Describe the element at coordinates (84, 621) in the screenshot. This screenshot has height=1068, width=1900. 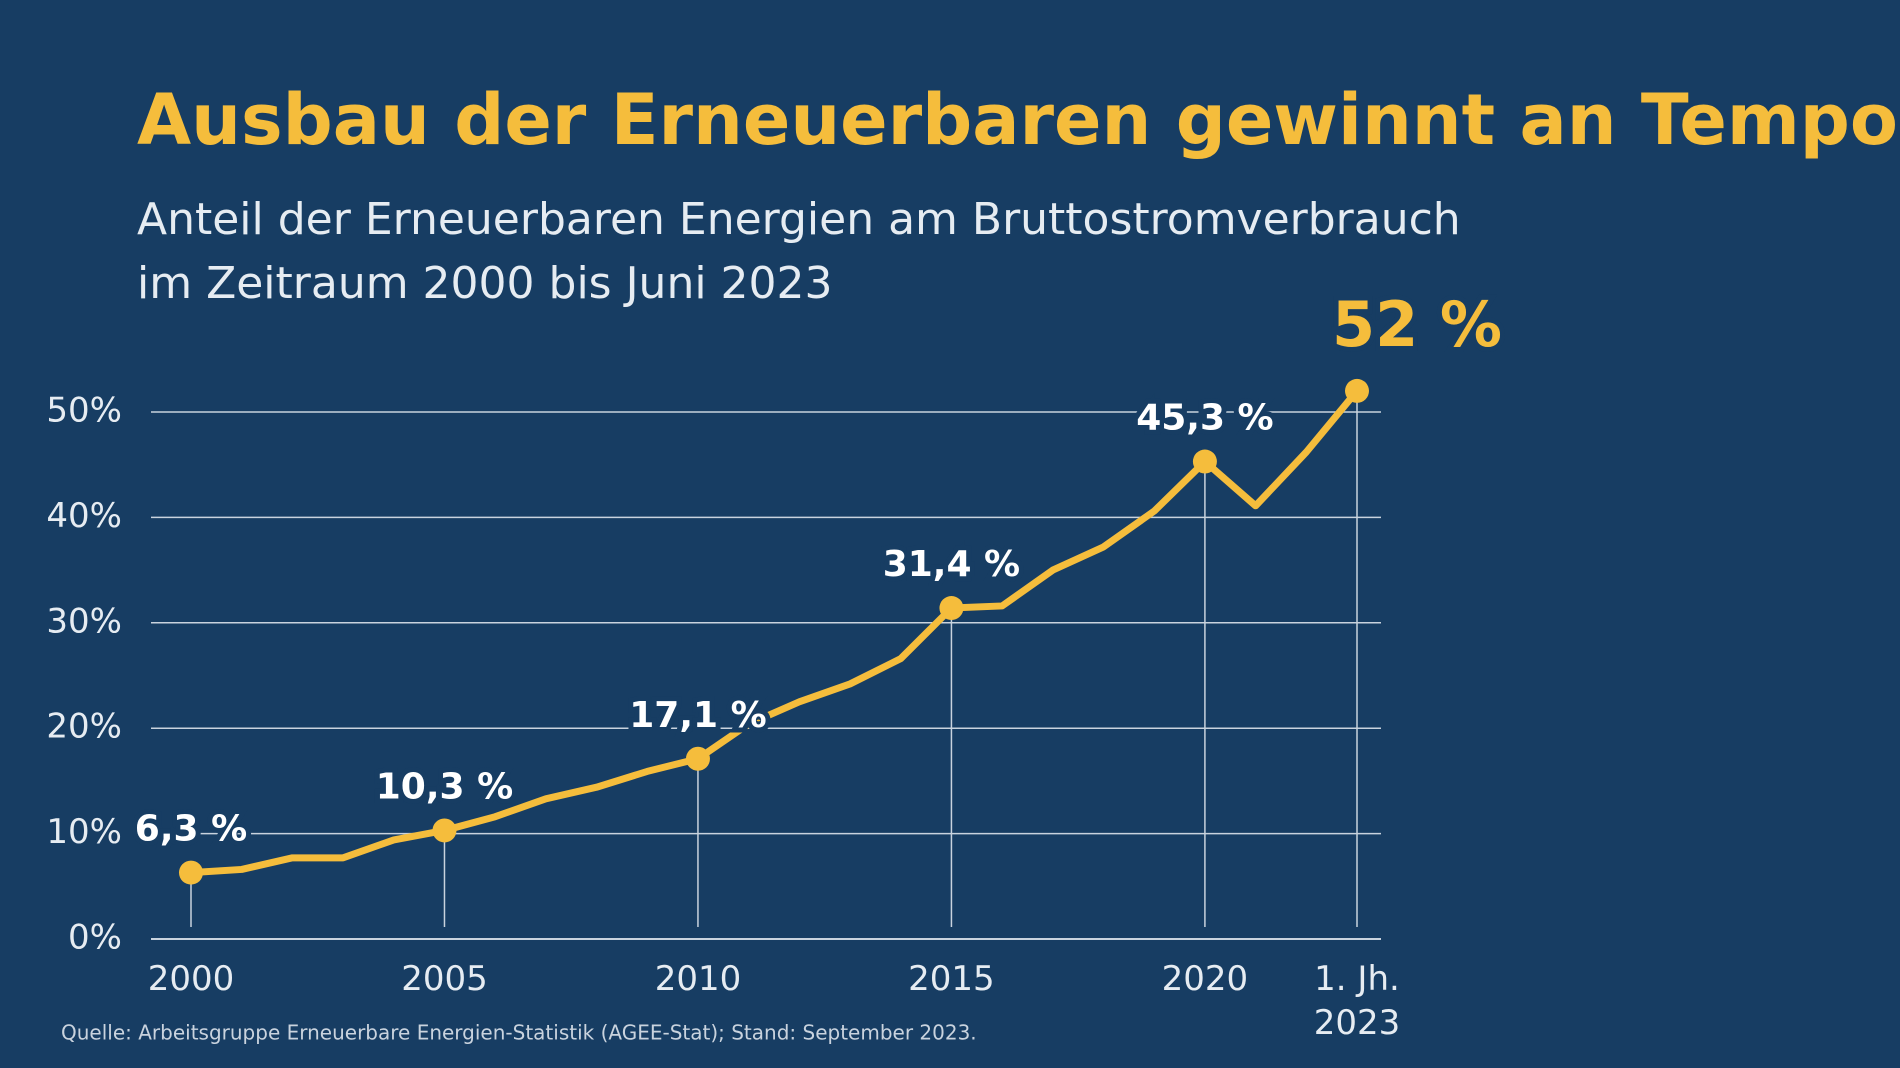
I see `y-tick-label: 30%` at that location.